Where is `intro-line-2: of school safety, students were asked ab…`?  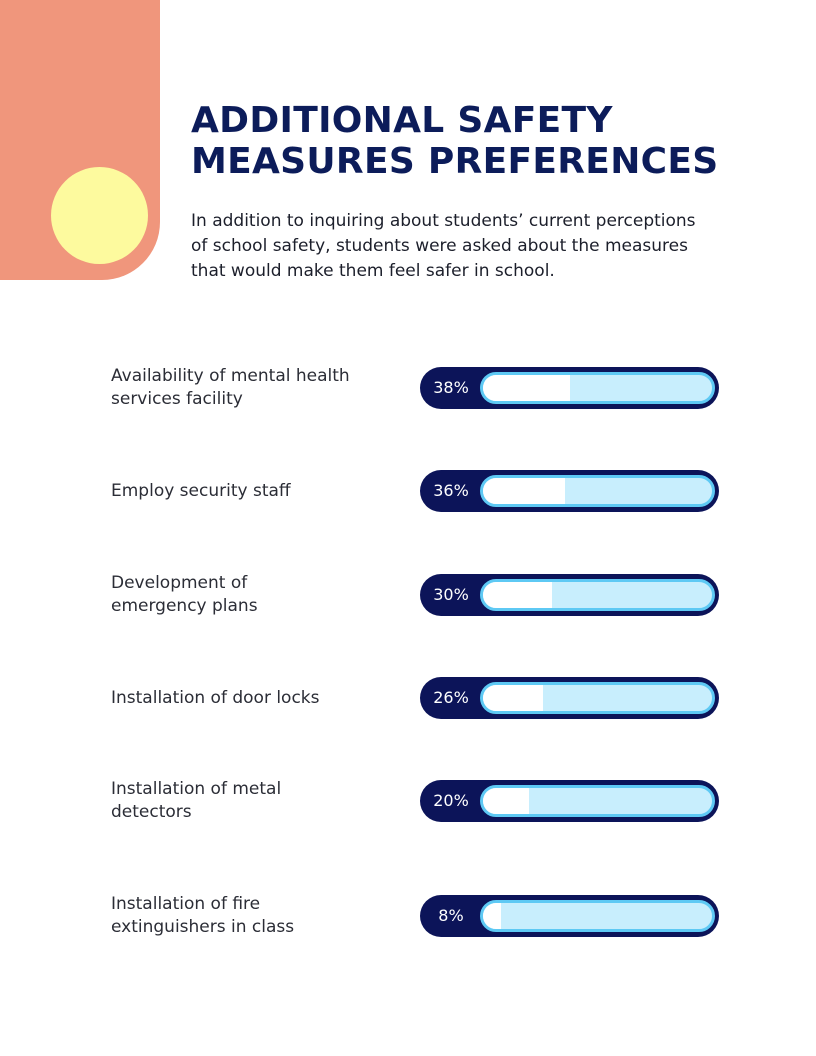 intro-line-2: of school safety, students were asked ab… is located at coordinates (439, 246).